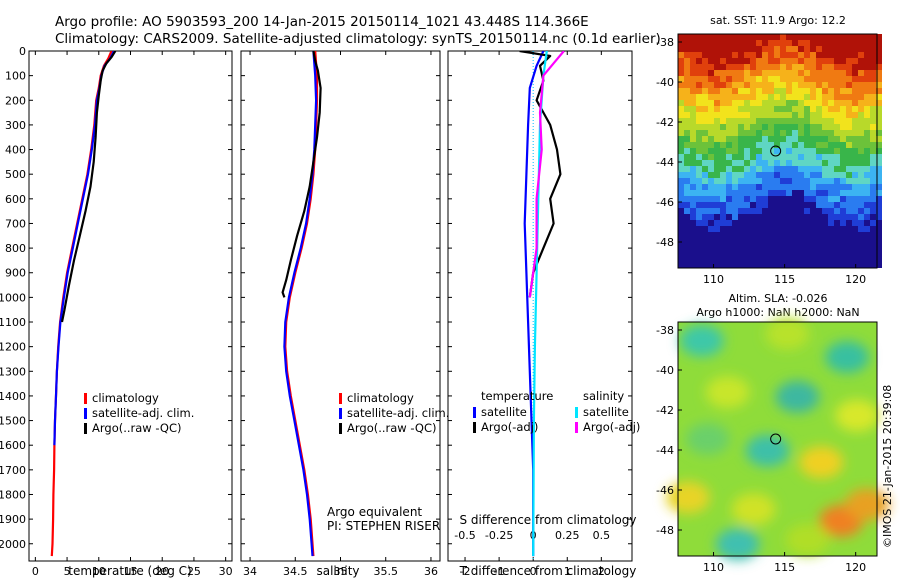 The width and height of the screenshot is (900, 580). Describe the element at coordinates (13, 544) in the screenshot. I see `y-tick-label: 2000` at that location.